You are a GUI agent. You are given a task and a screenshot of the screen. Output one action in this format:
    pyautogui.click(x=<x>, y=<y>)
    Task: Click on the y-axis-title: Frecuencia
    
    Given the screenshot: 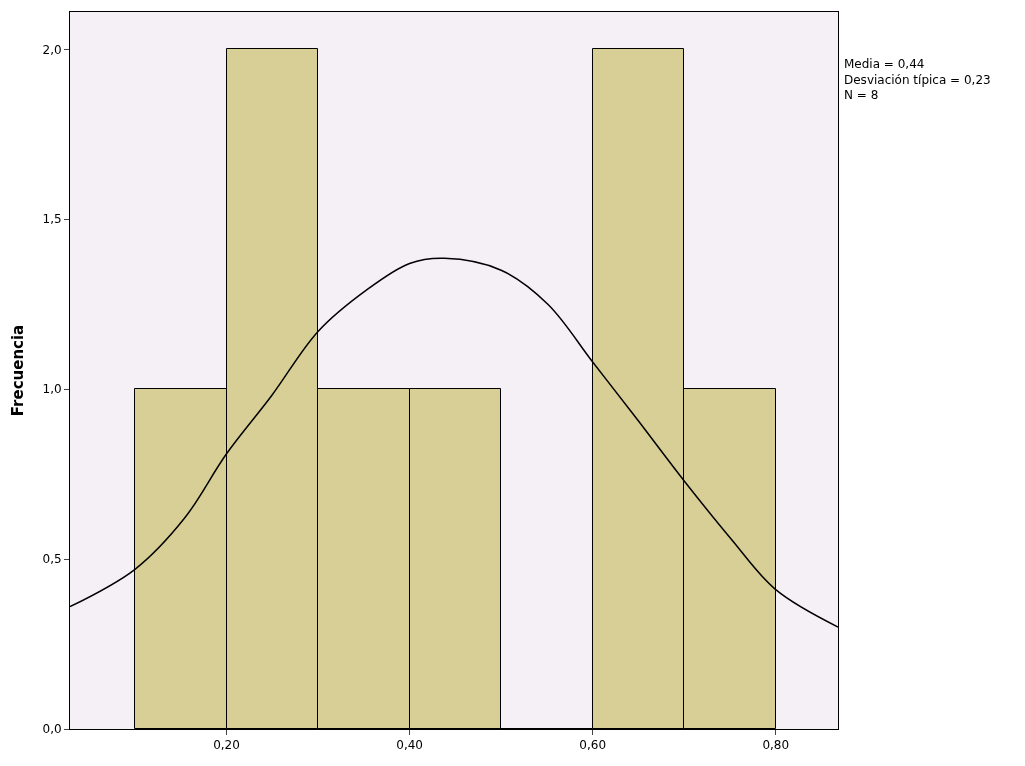 What is the action you would take?
    pyautogui.click(x=17, y=370)
    